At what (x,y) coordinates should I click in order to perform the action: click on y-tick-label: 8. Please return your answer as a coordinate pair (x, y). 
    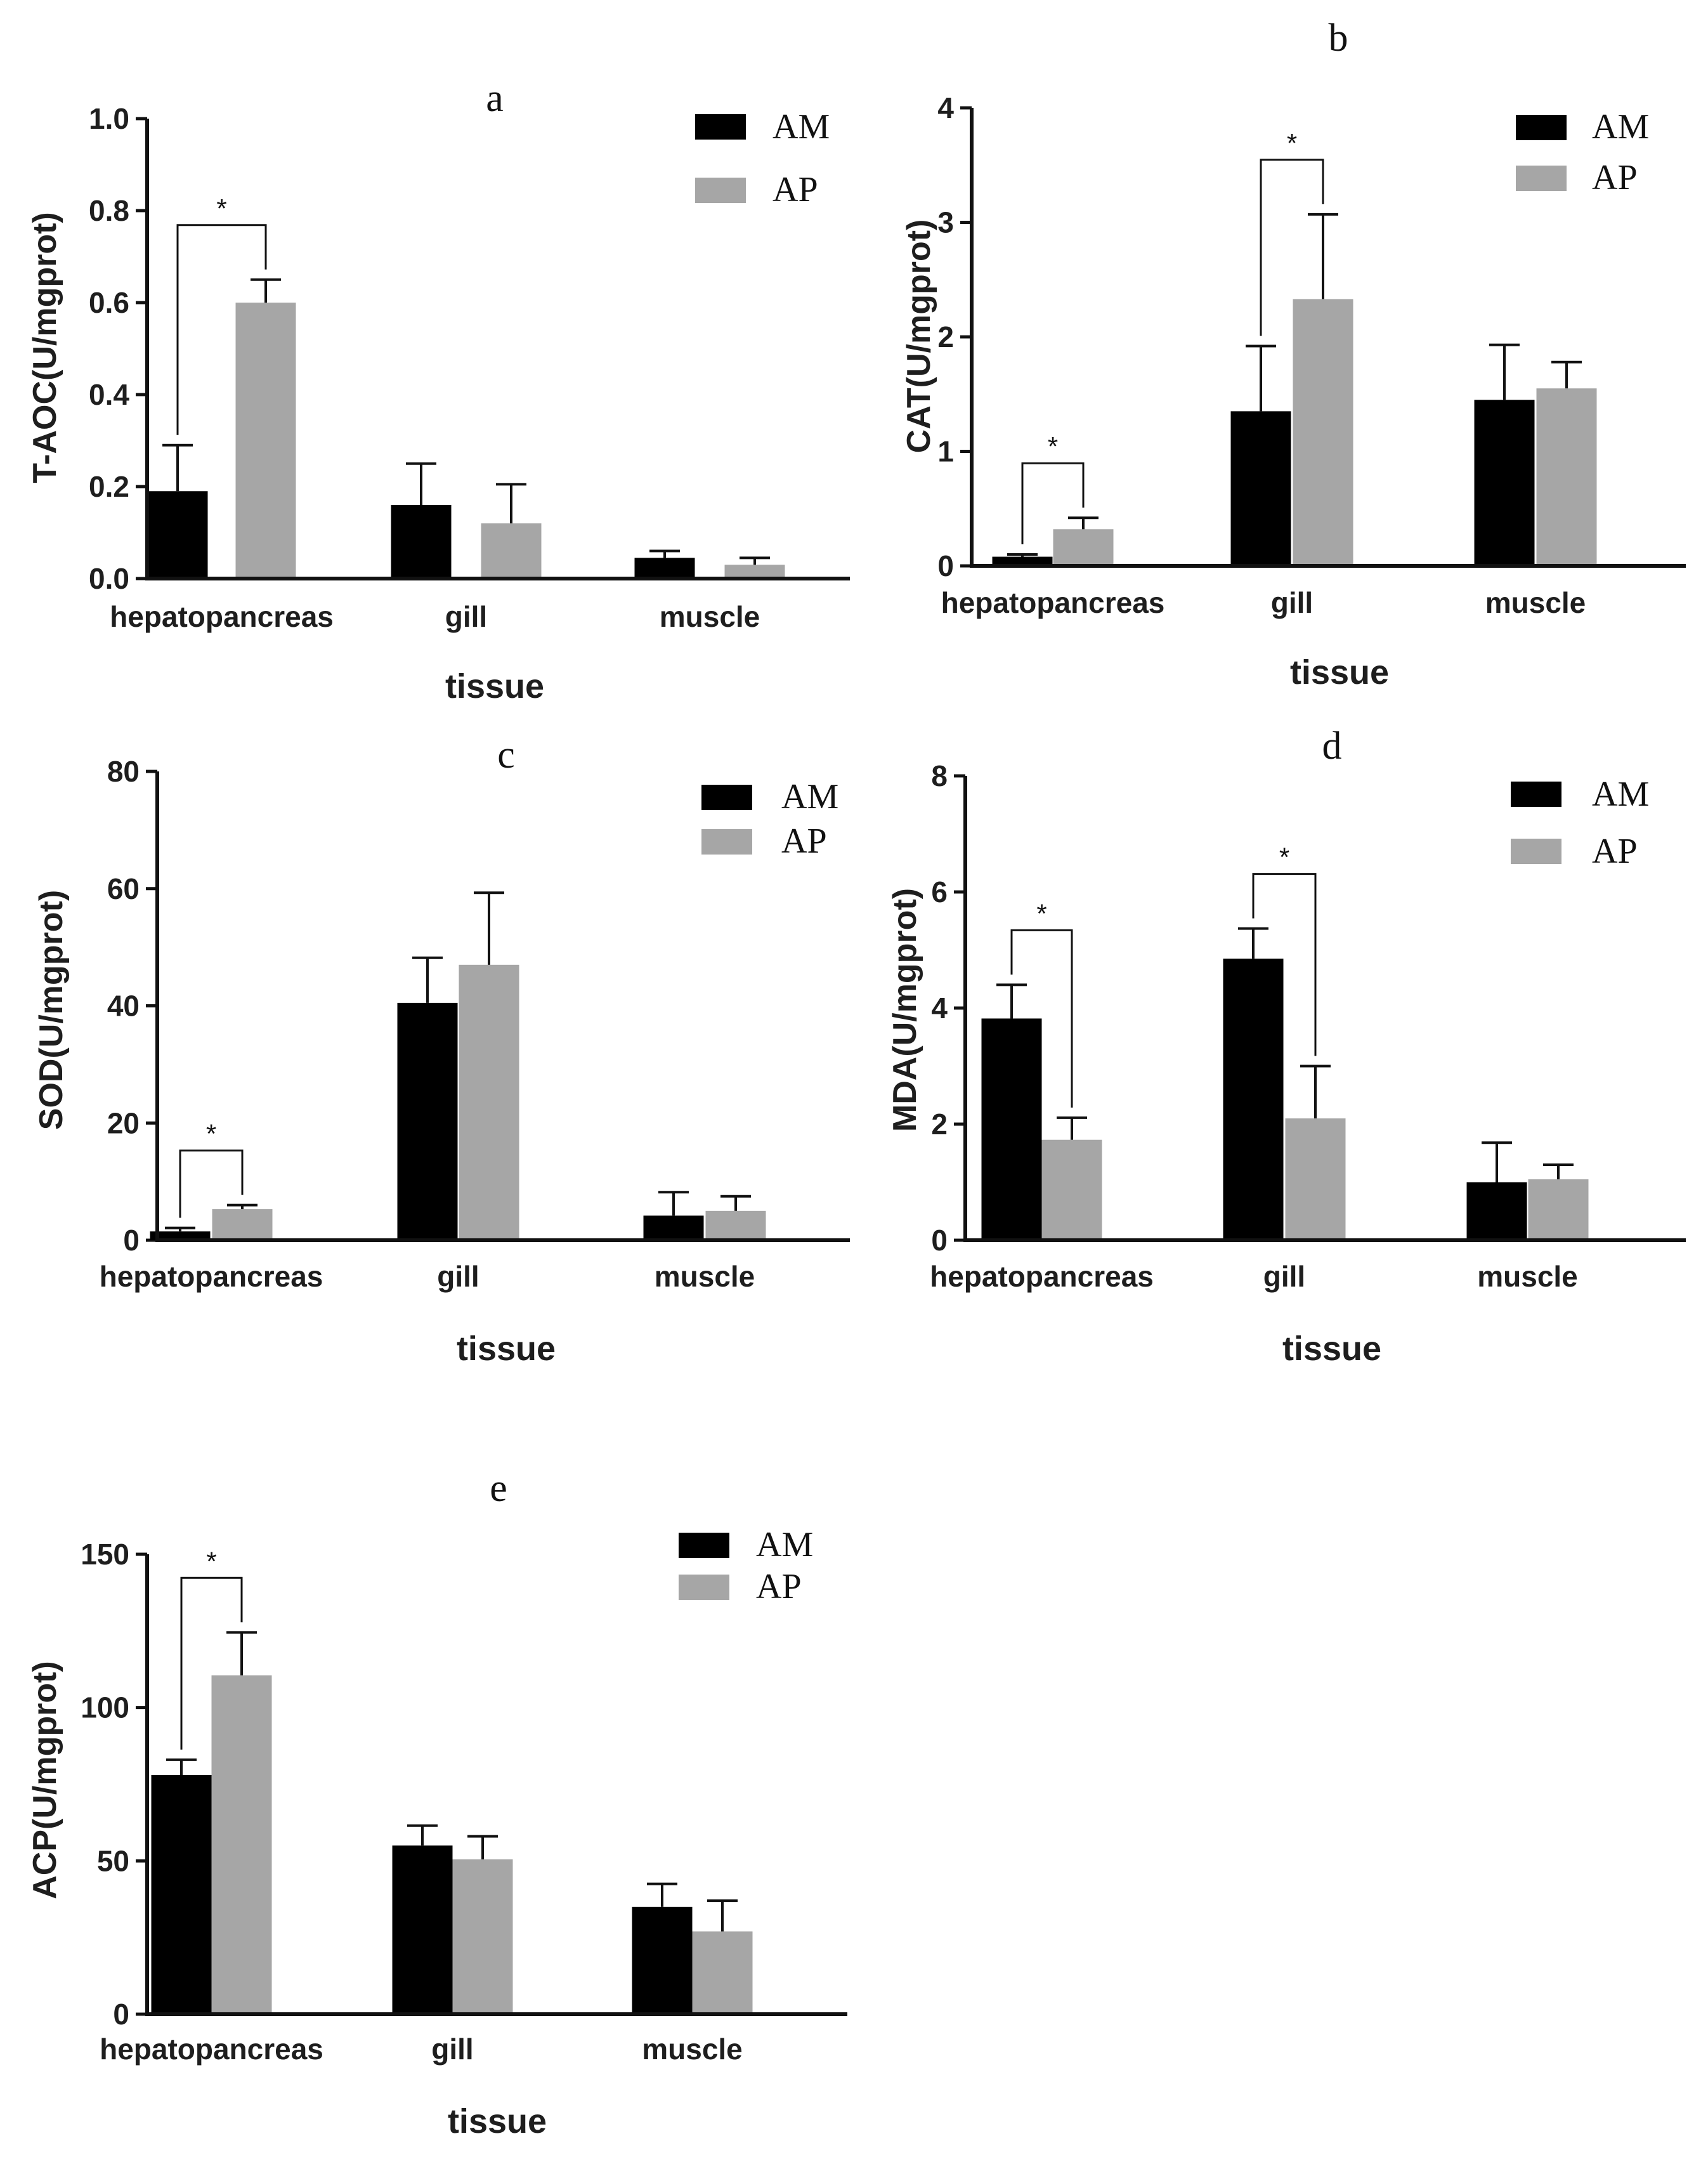
    Looking at the image, I should click on (939, 776).